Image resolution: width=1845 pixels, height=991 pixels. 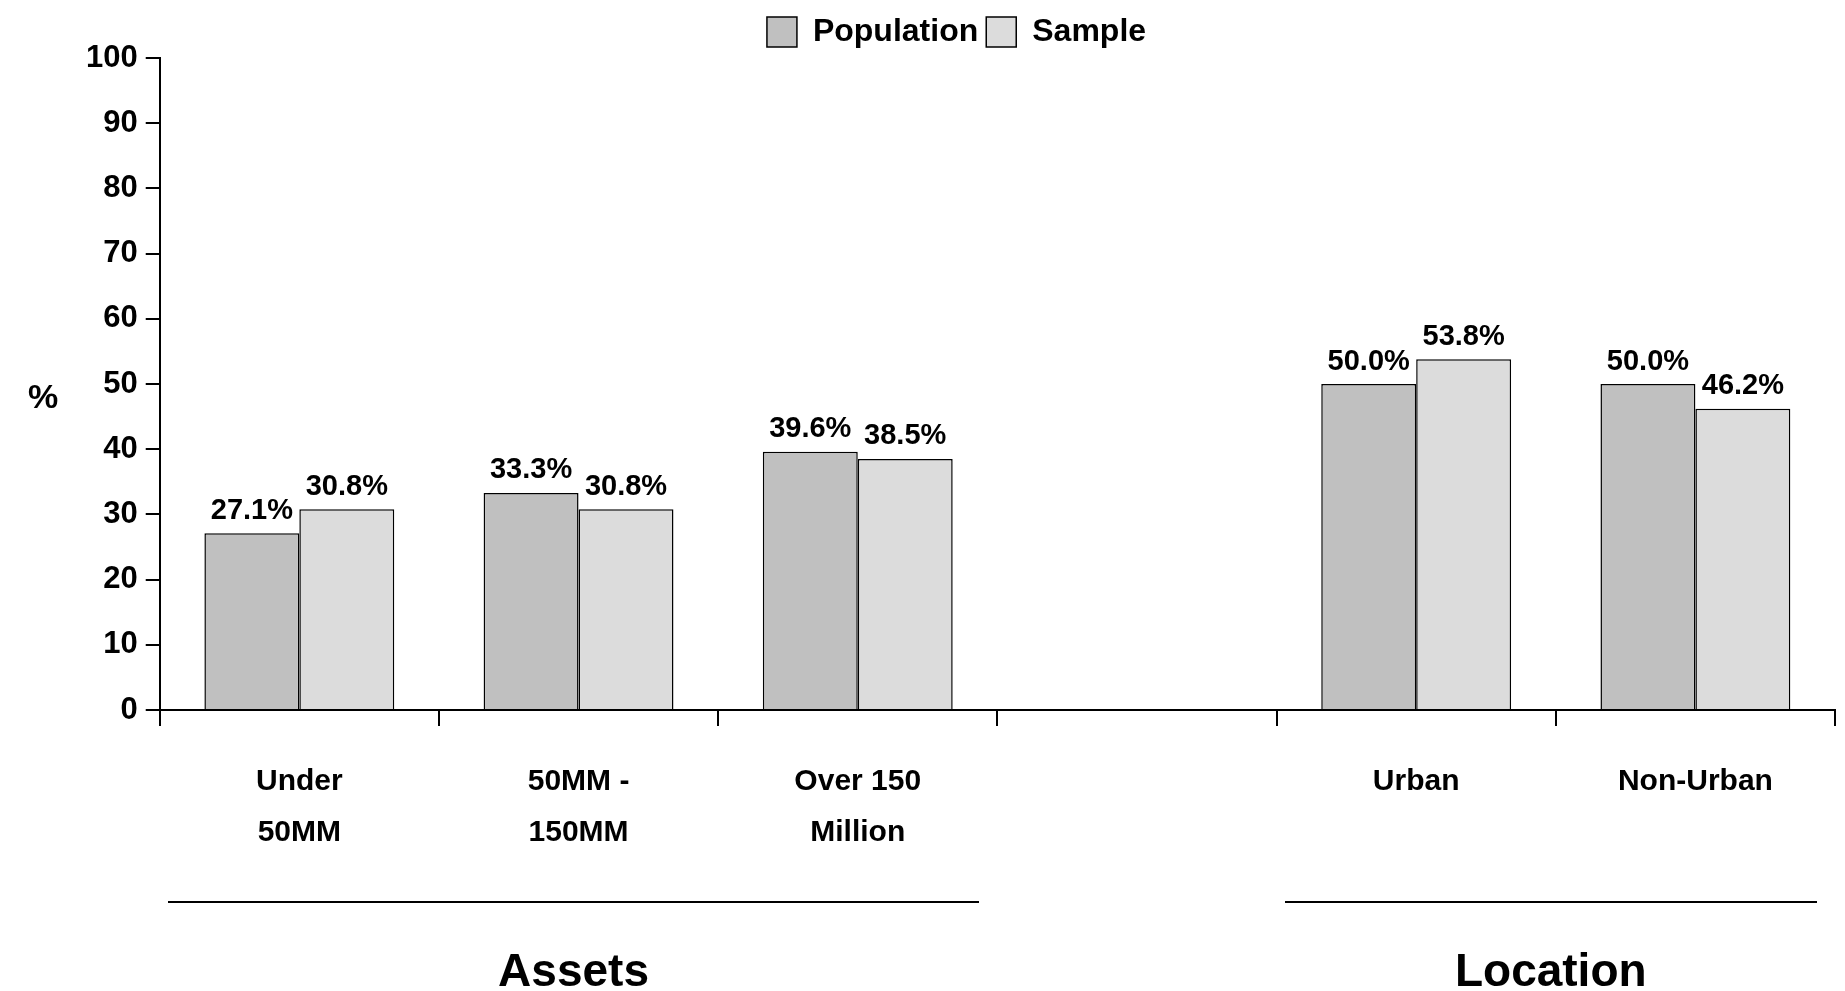 What do you see at coordinates (531, 468) in the screenshot?
I see `data-label: 33.3%` at bounding box center [531, 468].